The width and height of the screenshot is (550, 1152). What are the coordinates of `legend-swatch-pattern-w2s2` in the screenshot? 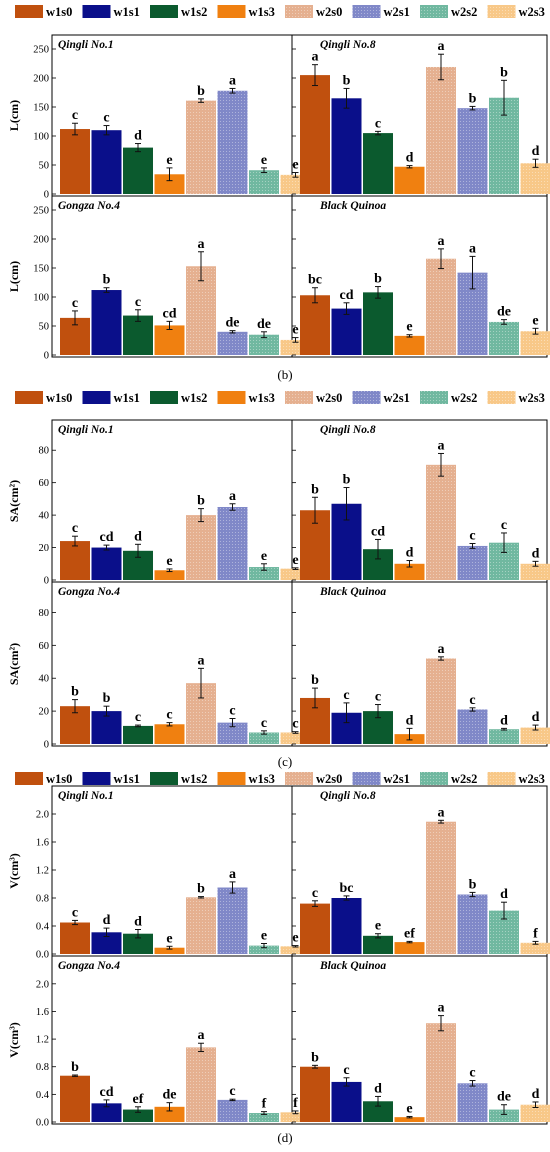 It's located at (434, 397).